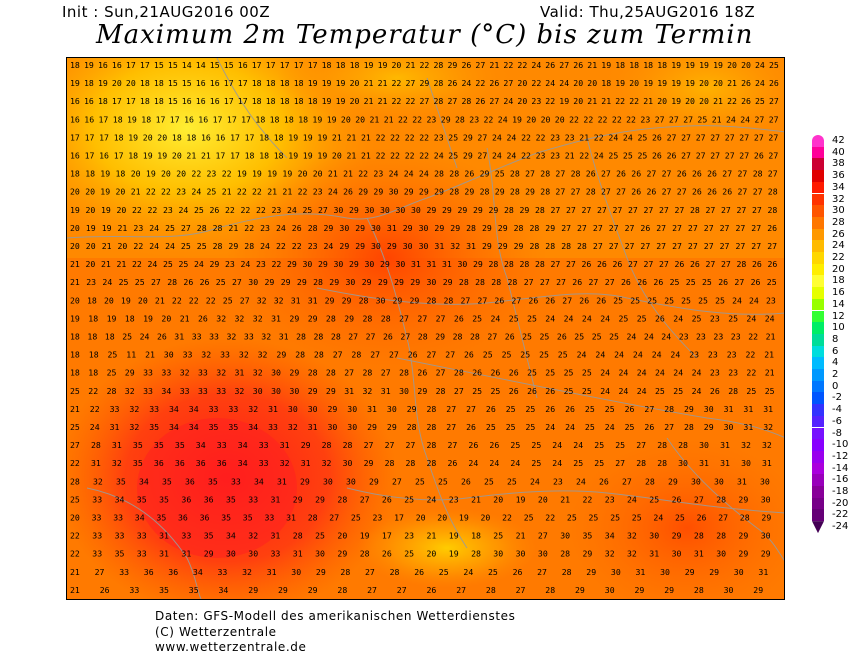 This screenshot has height=657, width=850. Describe the element at coordinates (838, 257) in the screenshot. I see `legend-label: 22` at that location.